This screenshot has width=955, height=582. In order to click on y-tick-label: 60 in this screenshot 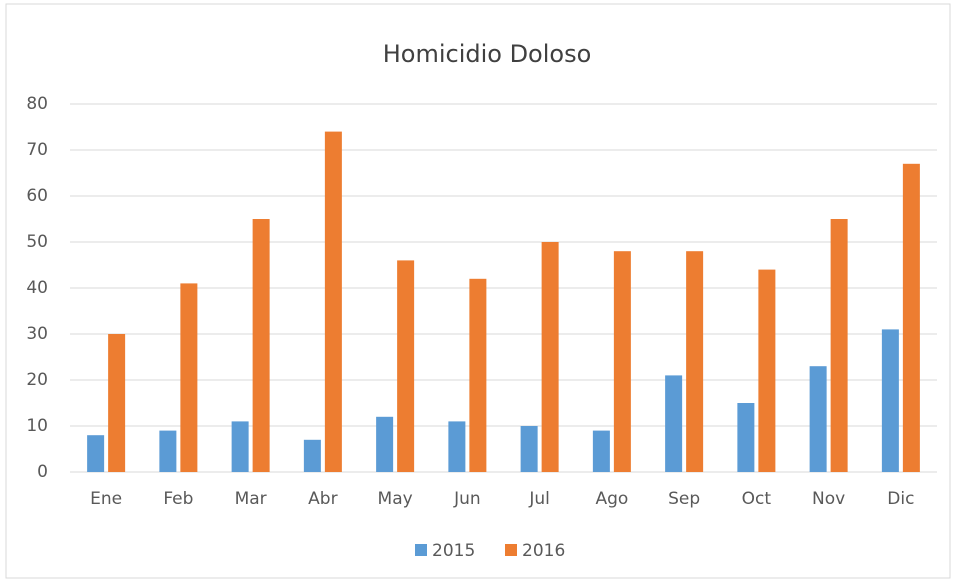, I will do `click(37, 196)`.